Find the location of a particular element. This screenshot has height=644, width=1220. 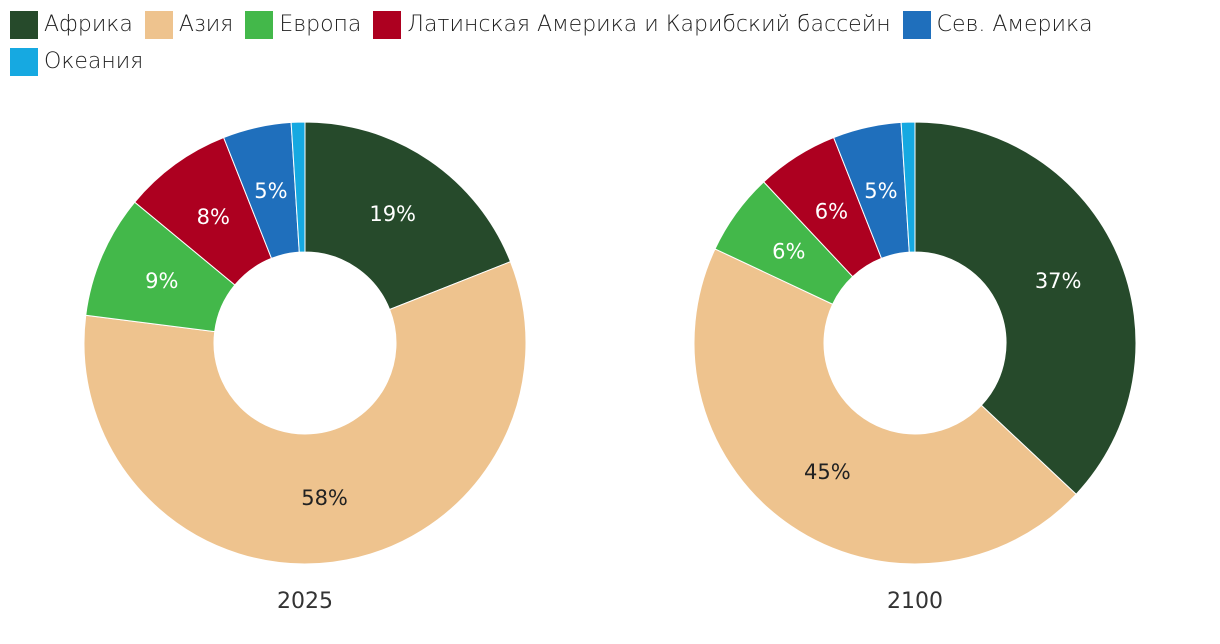

legend-label-asia: Азия is located at coordinates (206, 24).